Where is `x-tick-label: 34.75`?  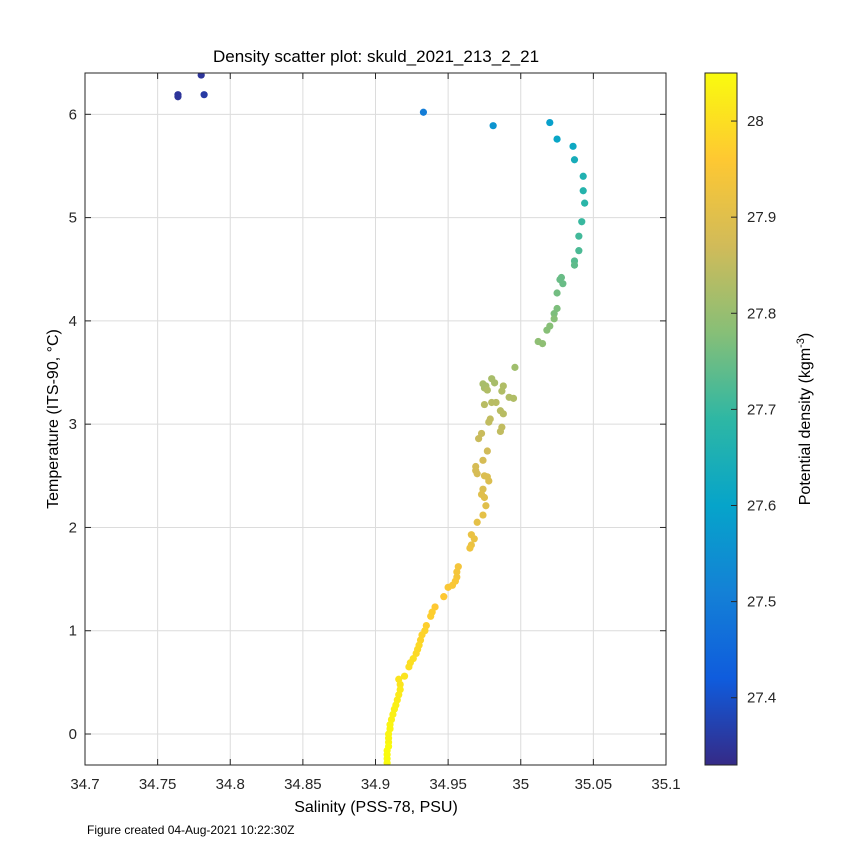
x-tick-label: 34.75 is located at coordinates (158, 784).